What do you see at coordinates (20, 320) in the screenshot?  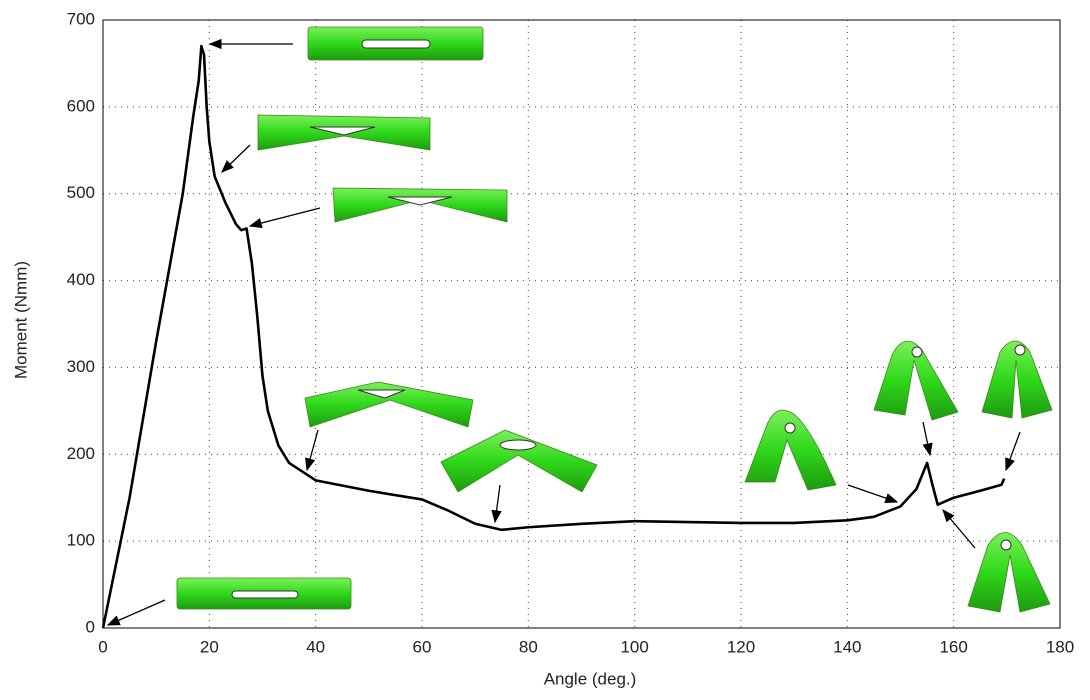 I see `y-axis-label: Moment (Nmm)` at bounding box center [20, 320].